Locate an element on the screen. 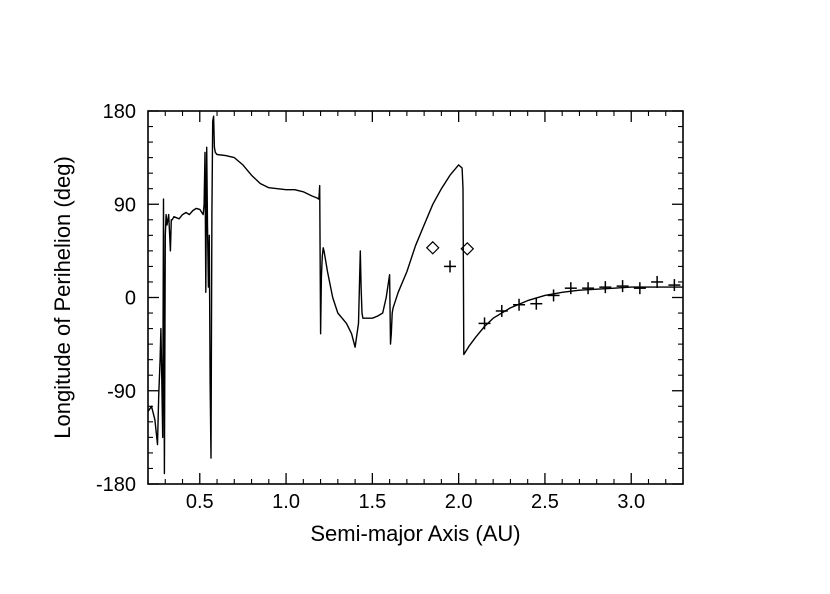  y-axis-label: Longitude of Perihelion (deg) is located at coordinates (62, 297).